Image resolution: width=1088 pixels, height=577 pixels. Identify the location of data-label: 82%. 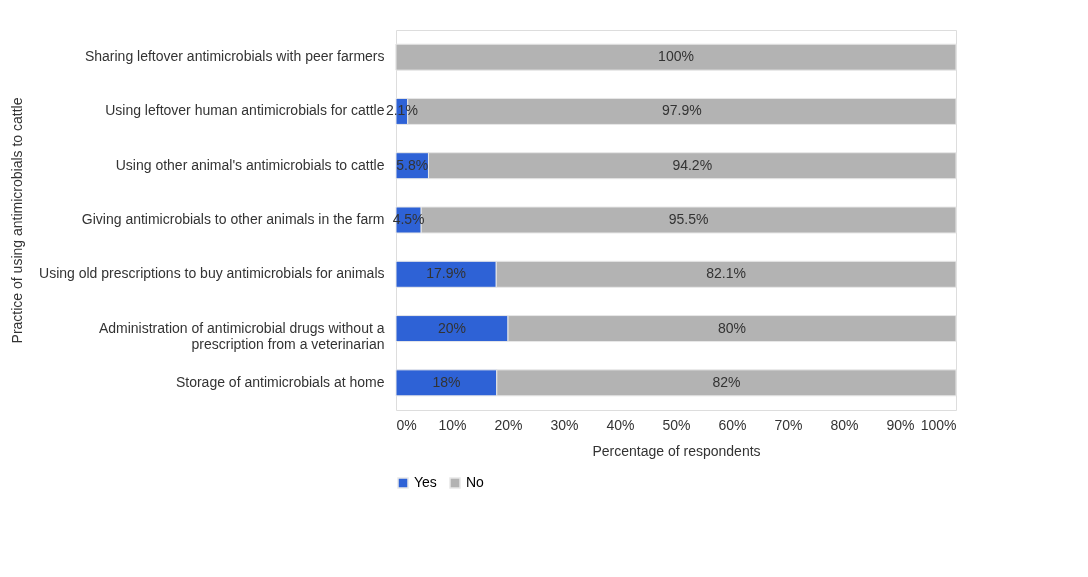
(726, 381).